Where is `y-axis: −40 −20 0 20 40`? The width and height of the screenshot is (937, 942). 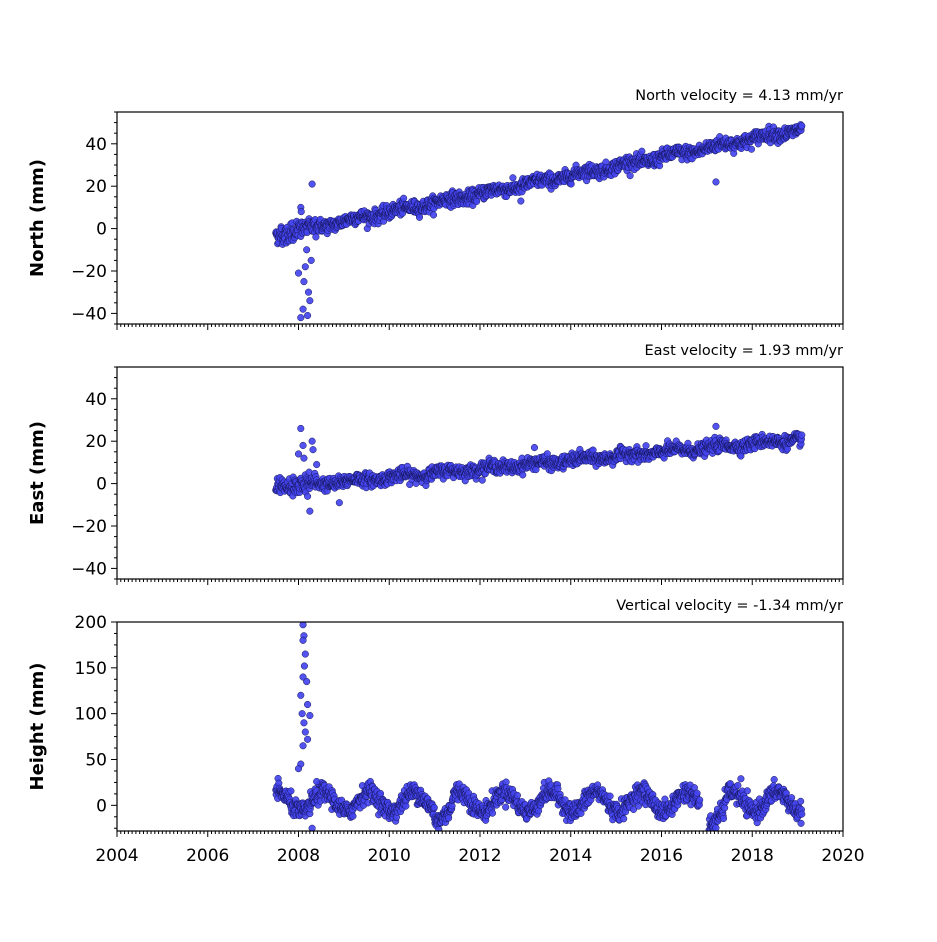
y-axis: −40 −20 0 20 40 is located at coordinates (94, 473).